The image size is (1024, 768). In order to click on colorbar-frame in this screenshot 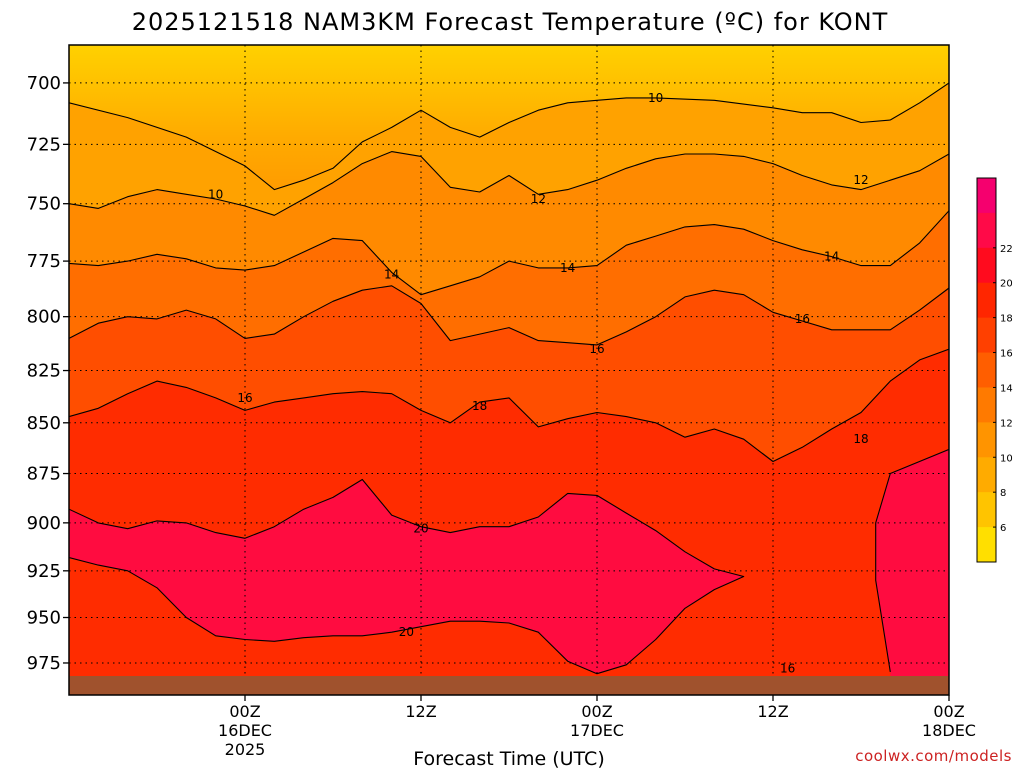, I will do `click(986, 370)`.